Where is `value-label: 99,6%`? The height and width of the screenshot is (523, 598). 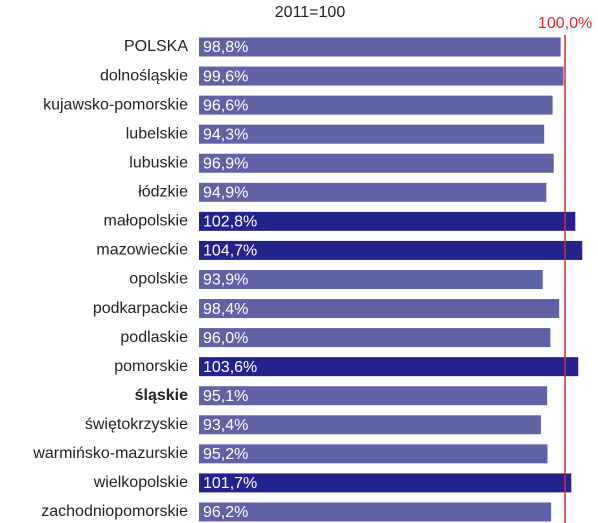 value-label: 99,6% is located at coordinates (225, 76).